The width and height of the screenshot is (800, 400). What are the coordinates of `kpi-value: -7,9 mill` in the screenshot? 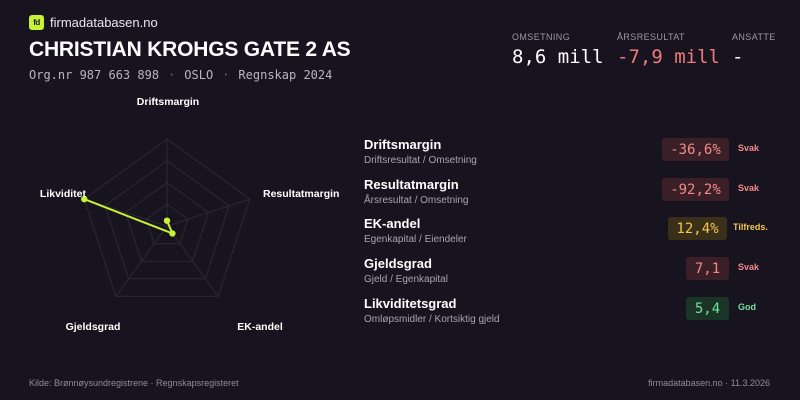 It's located at (668, 57).